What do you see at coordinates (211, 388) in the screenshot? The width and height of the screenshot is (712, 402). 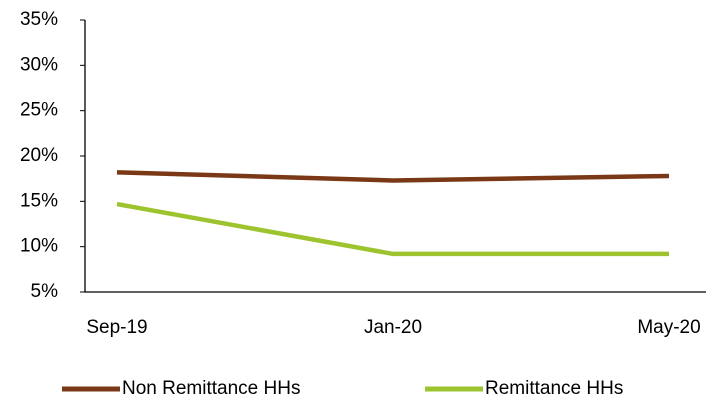 I see `legend-label: Non Remittance HHs` at bounding box center [211, 388].